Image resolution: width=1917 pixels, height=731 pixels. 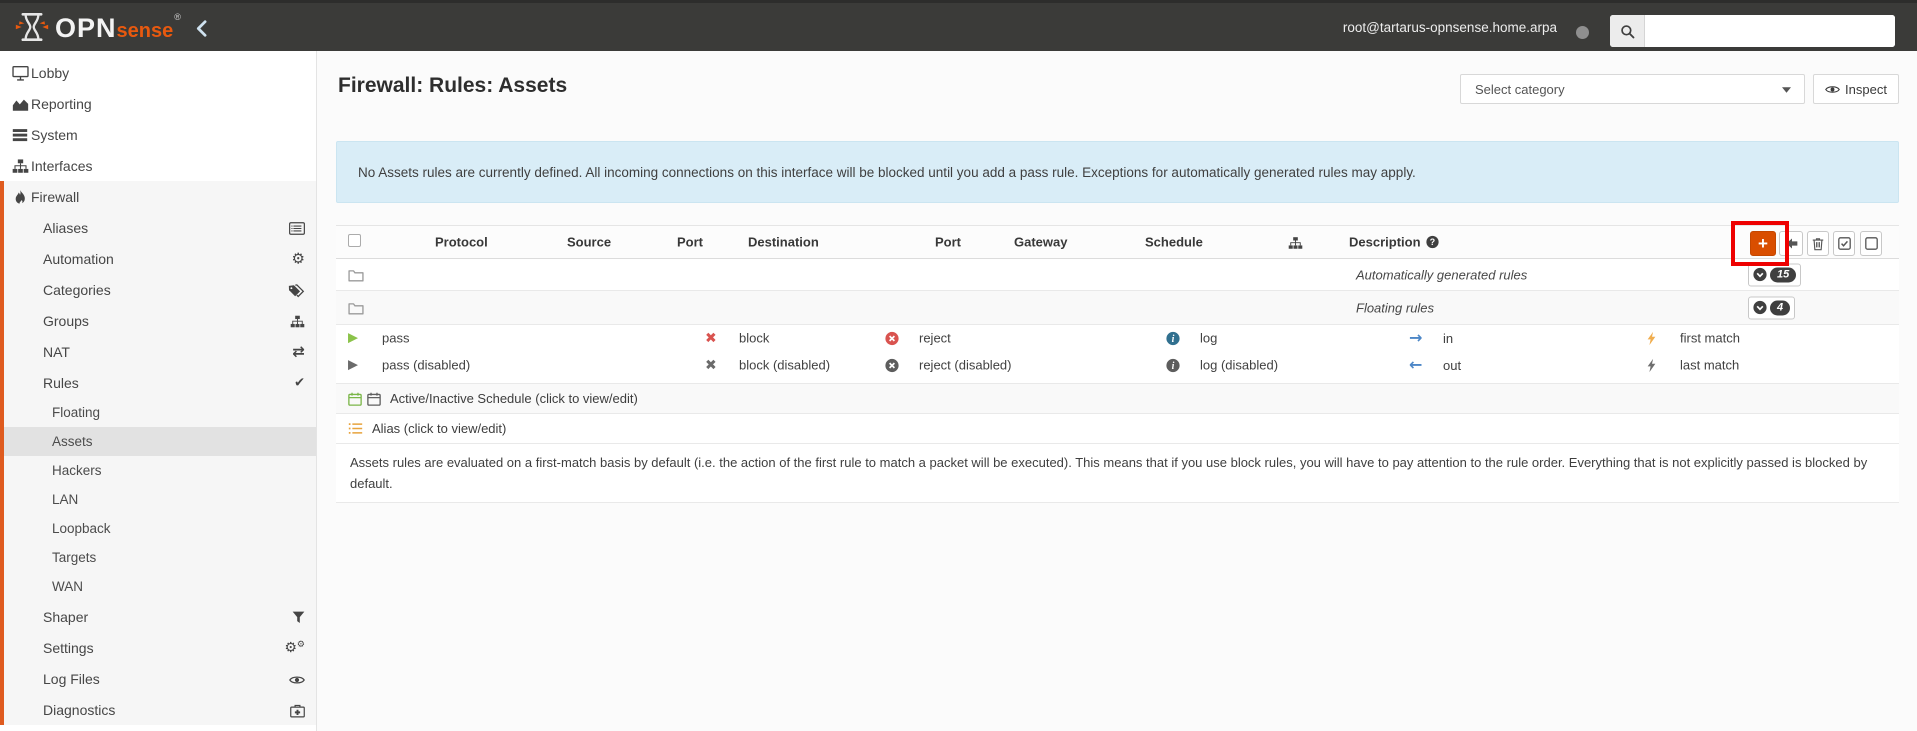 What do you see at coordinates (158, 382) in the screenshot?
I see `sidebar-item-rules: Rules ✔` at bounding box center [158, 382].